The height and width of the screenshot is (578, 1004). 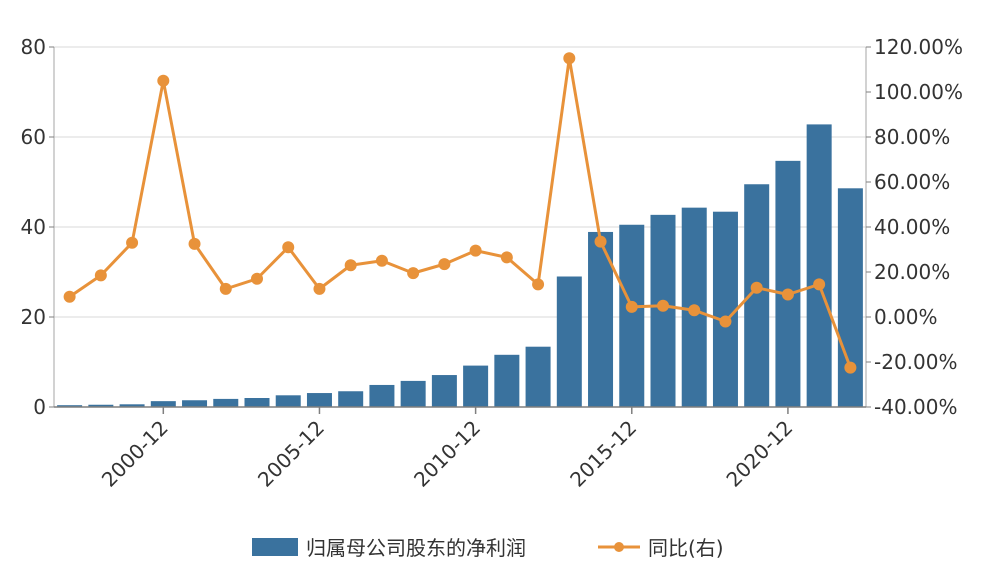 What do you see at coordinates (275, 547) in the screenshot?
I see `legend-bar-swatch` at bounding box center [275, 547].